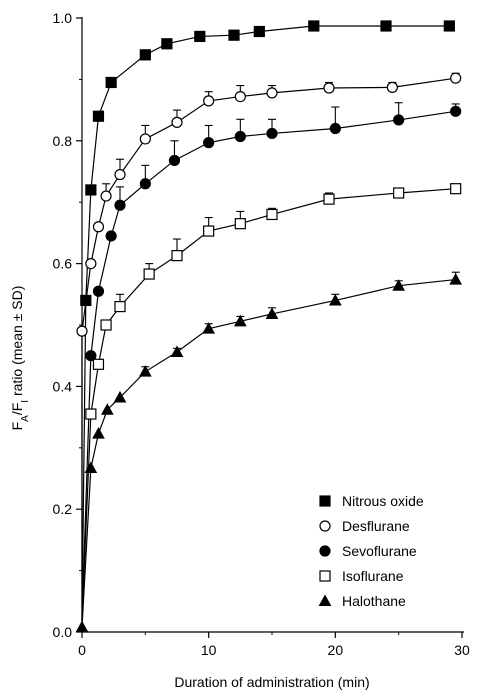  What do you see at coordinates (462, 650) in the screenshot?
I see `x-tick-label: 30` at bounding box center [462, 650].